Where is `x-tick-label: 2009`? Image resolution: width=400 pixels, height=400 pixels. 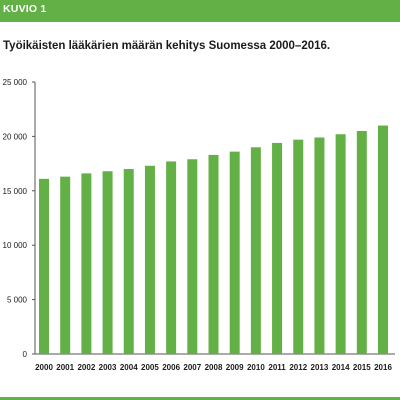 x-tick-label: 2009 is located at coordinates (235, 367).